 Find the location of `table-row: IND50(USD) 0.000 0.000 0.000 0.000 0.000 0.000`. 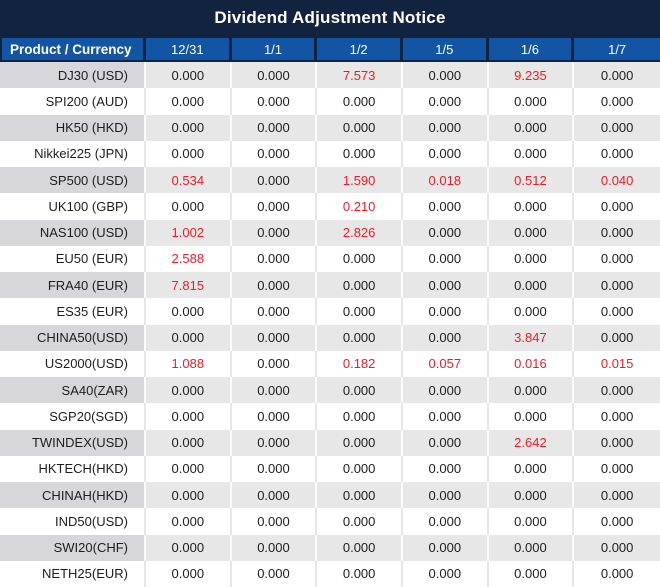

table-row: IND50(USD) 0.000 0.000 0.000 0.000 0.000 0.000 is located at coordinates (330, 521).